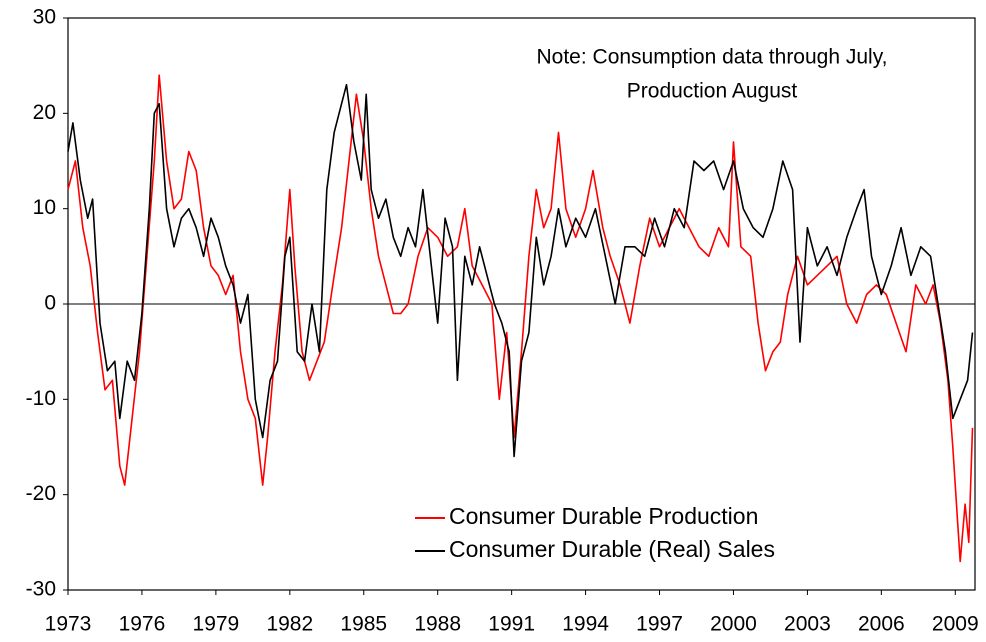 The image size is (986, 642). I want to click on y-tick-label: 0, so click(50, 303).